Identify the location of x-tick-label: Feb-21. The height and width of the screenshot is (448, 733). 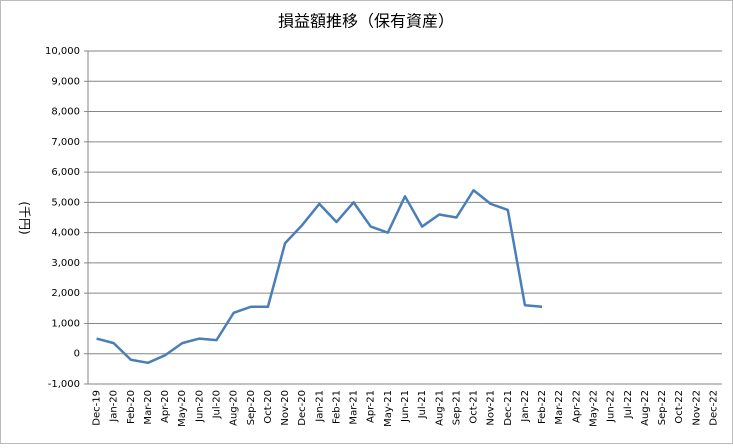
(336, 407).